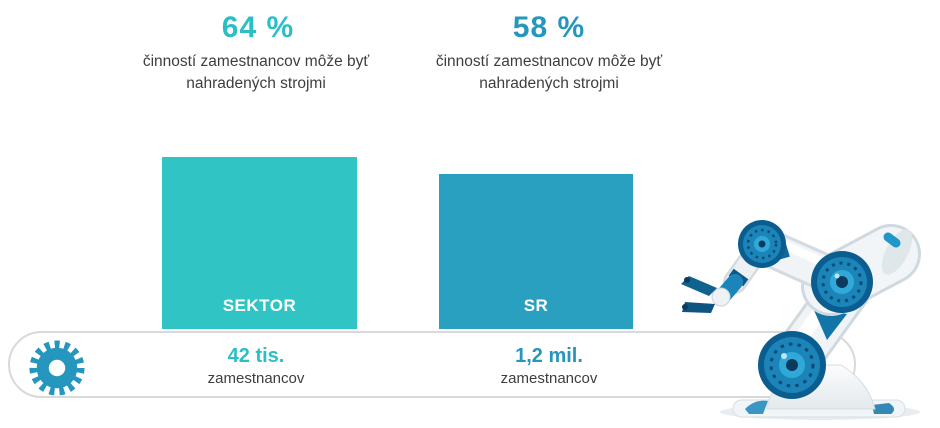 Image resolution: width=940 pixels, height=428 pixels. Describe the element at coordinates (549, 378) in the screenshot. I see `count-label-sr: zamestnancov` at that location.